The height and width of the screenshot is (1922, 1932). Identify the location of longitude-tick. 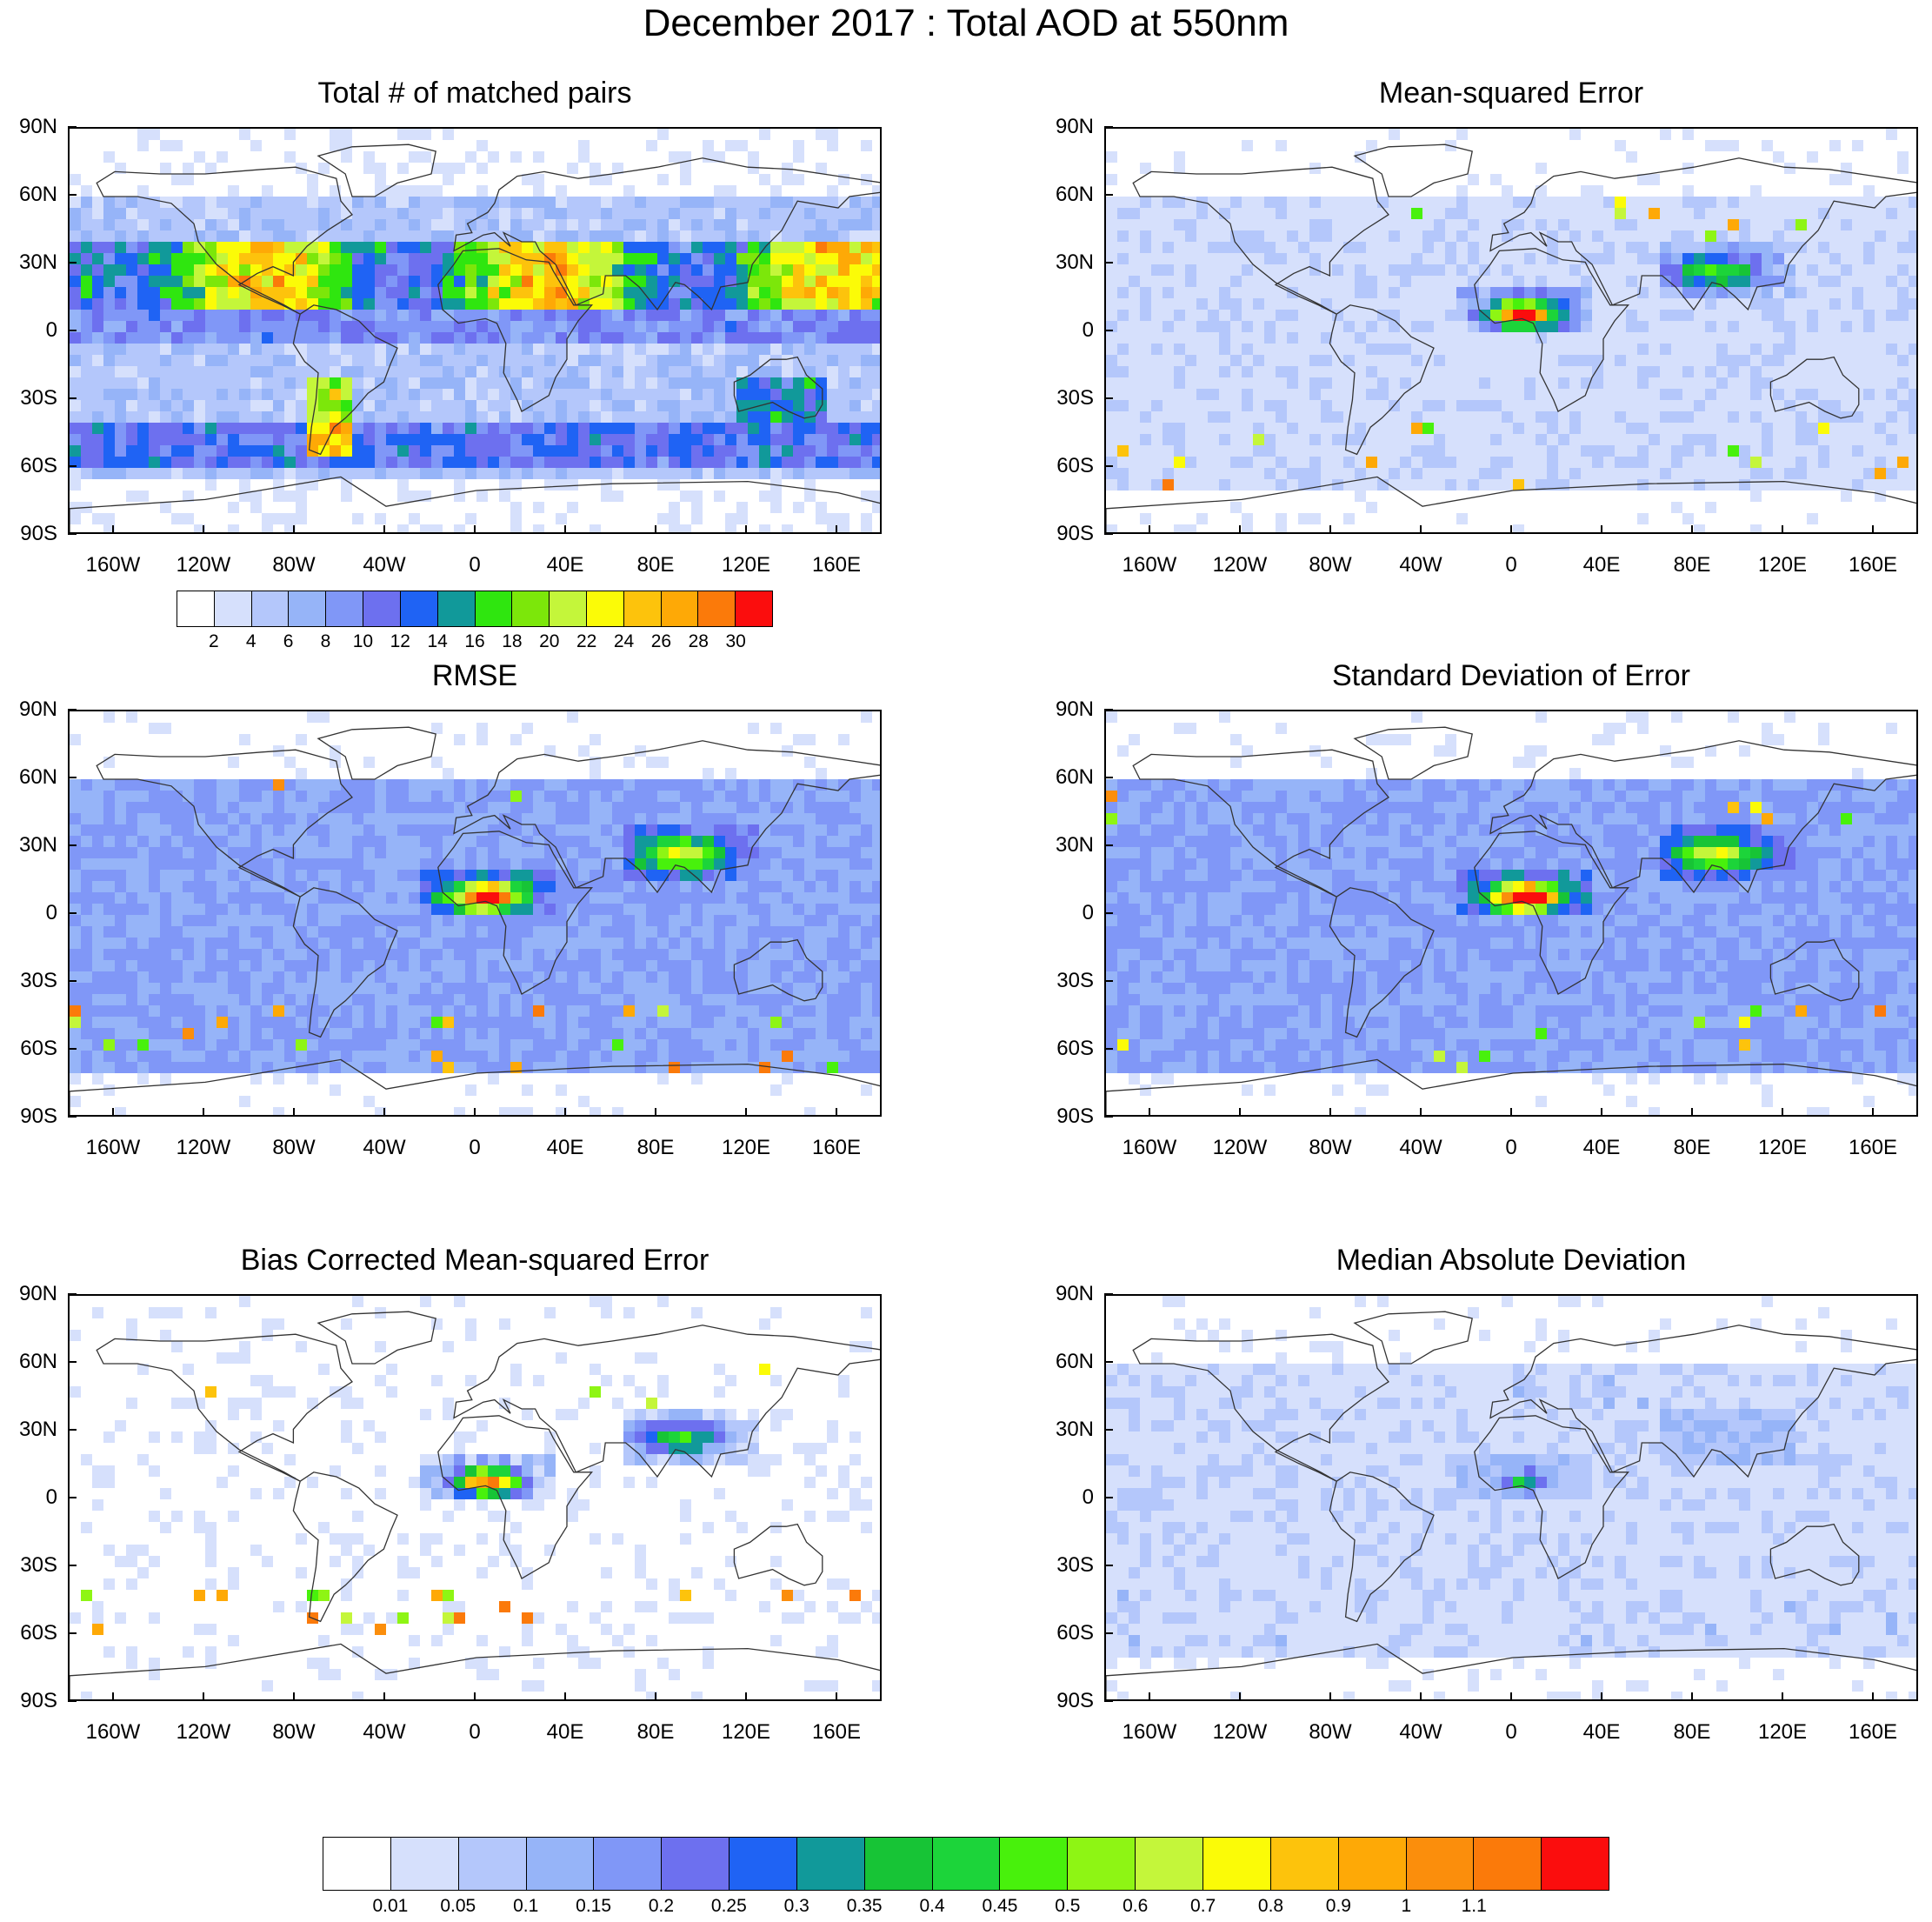
(1149, 529).